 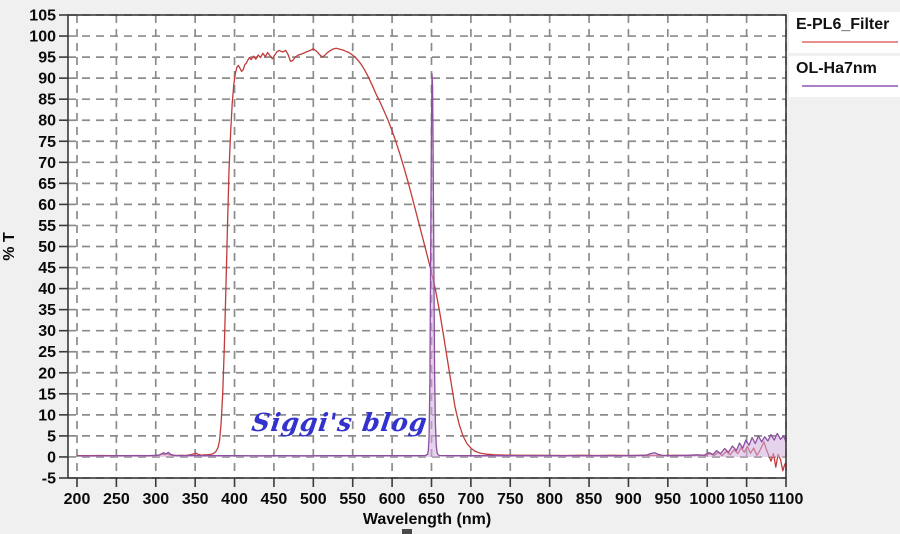 I want to click on x-axis-title: Wavelength (nm), so click(x=427, y=519).